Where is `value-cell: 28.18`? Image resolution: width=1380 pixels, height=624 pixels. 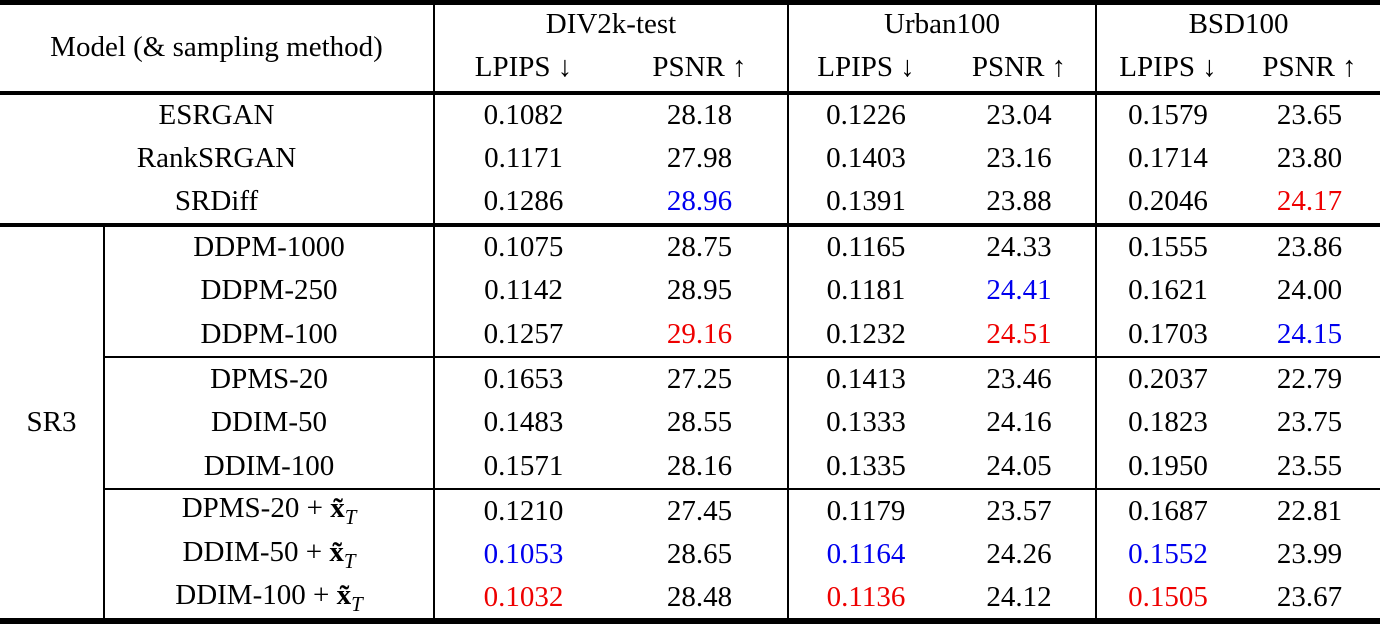 value-cell: 28.18 is located at coordinates (701, 114).